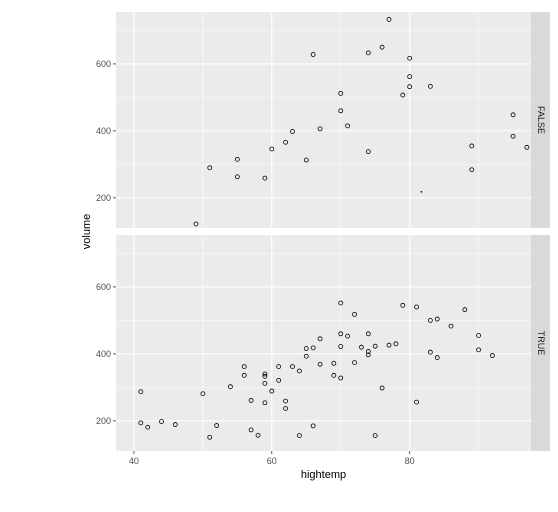  I want to click on facet-strip-label: TRUE, so click(541, 343).